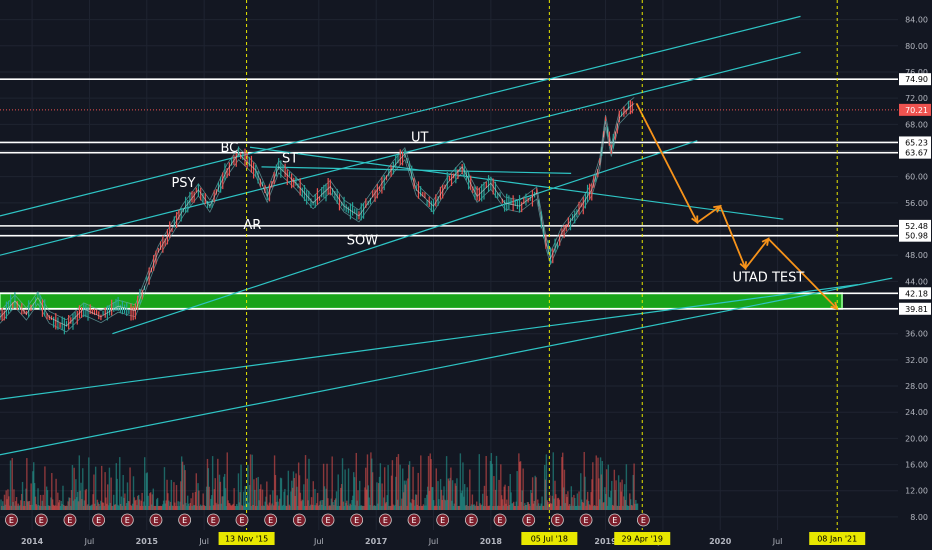  I want to click on x-tick-label: Jul, so click(203, 541).